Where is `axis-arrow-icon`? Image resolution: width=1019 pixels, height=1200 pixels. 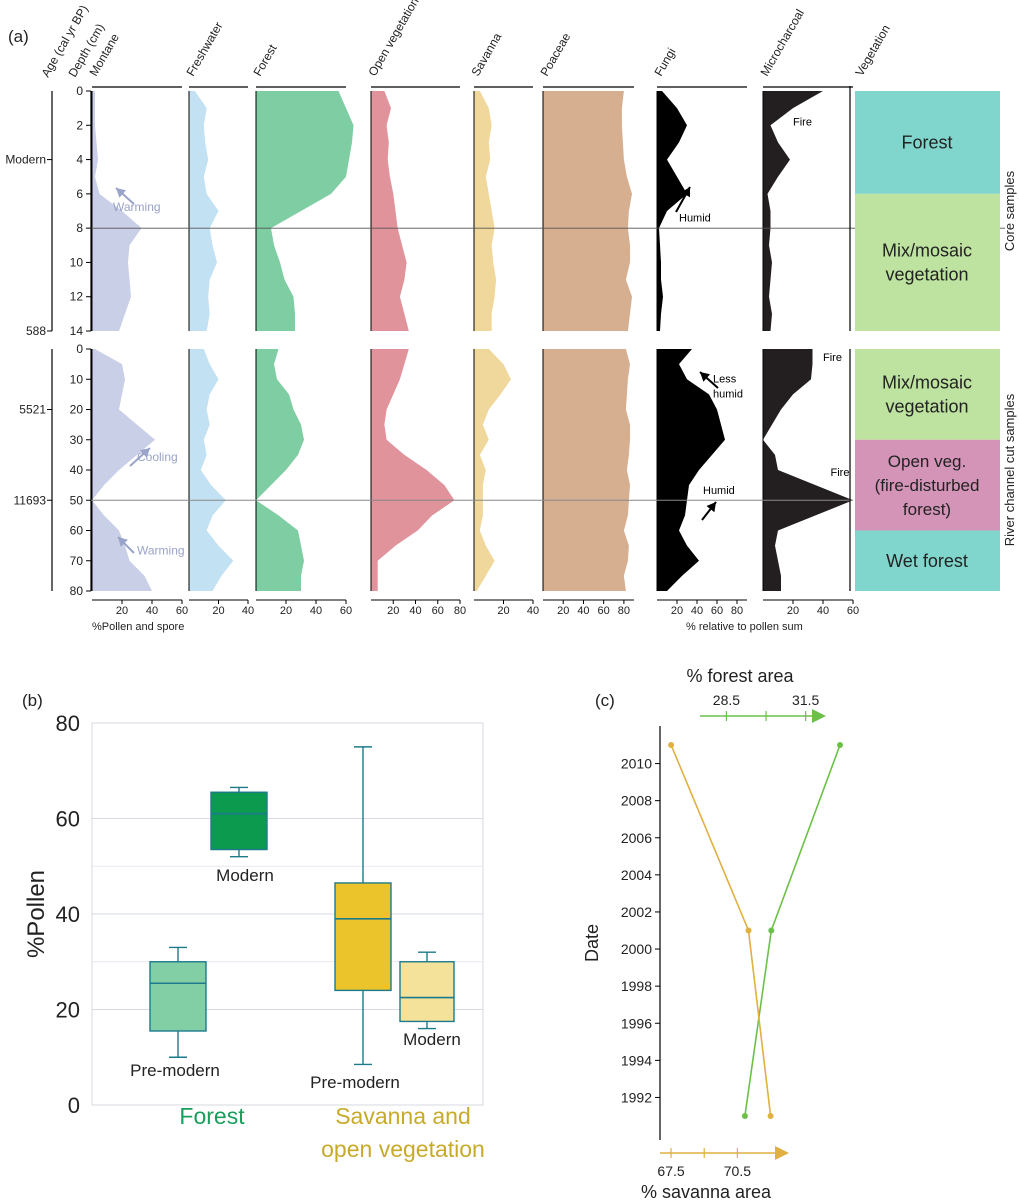
axis-arrow-icon is located at coordinates (819, 716).